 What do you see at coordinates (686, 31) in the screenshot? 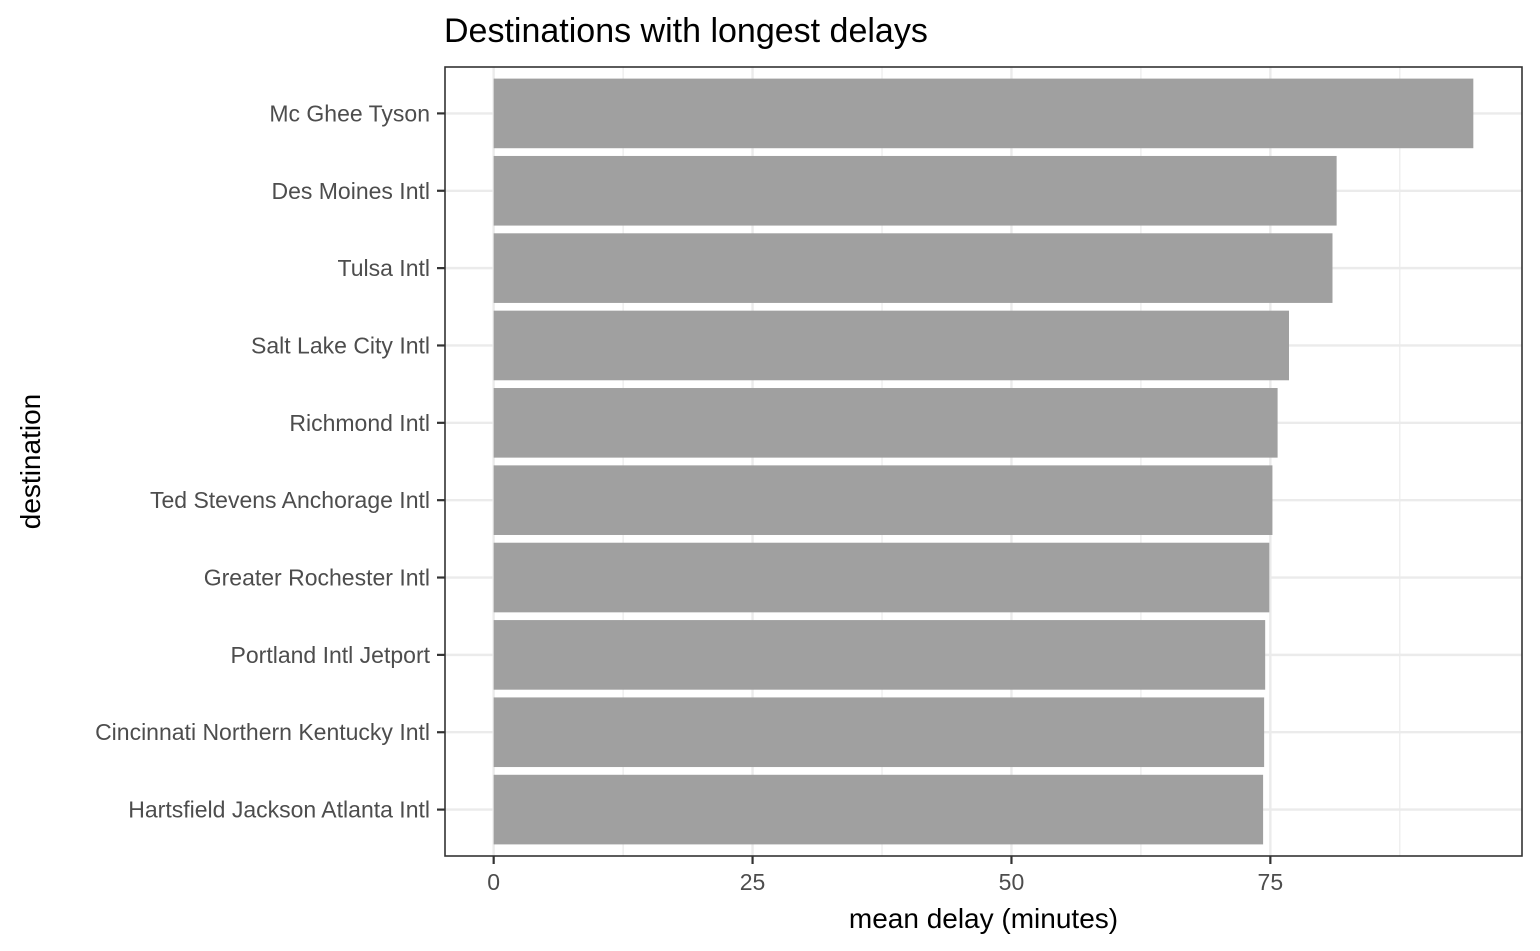
I see `chart-title: Destinations with longest delays` at bounding box center [686, 31].